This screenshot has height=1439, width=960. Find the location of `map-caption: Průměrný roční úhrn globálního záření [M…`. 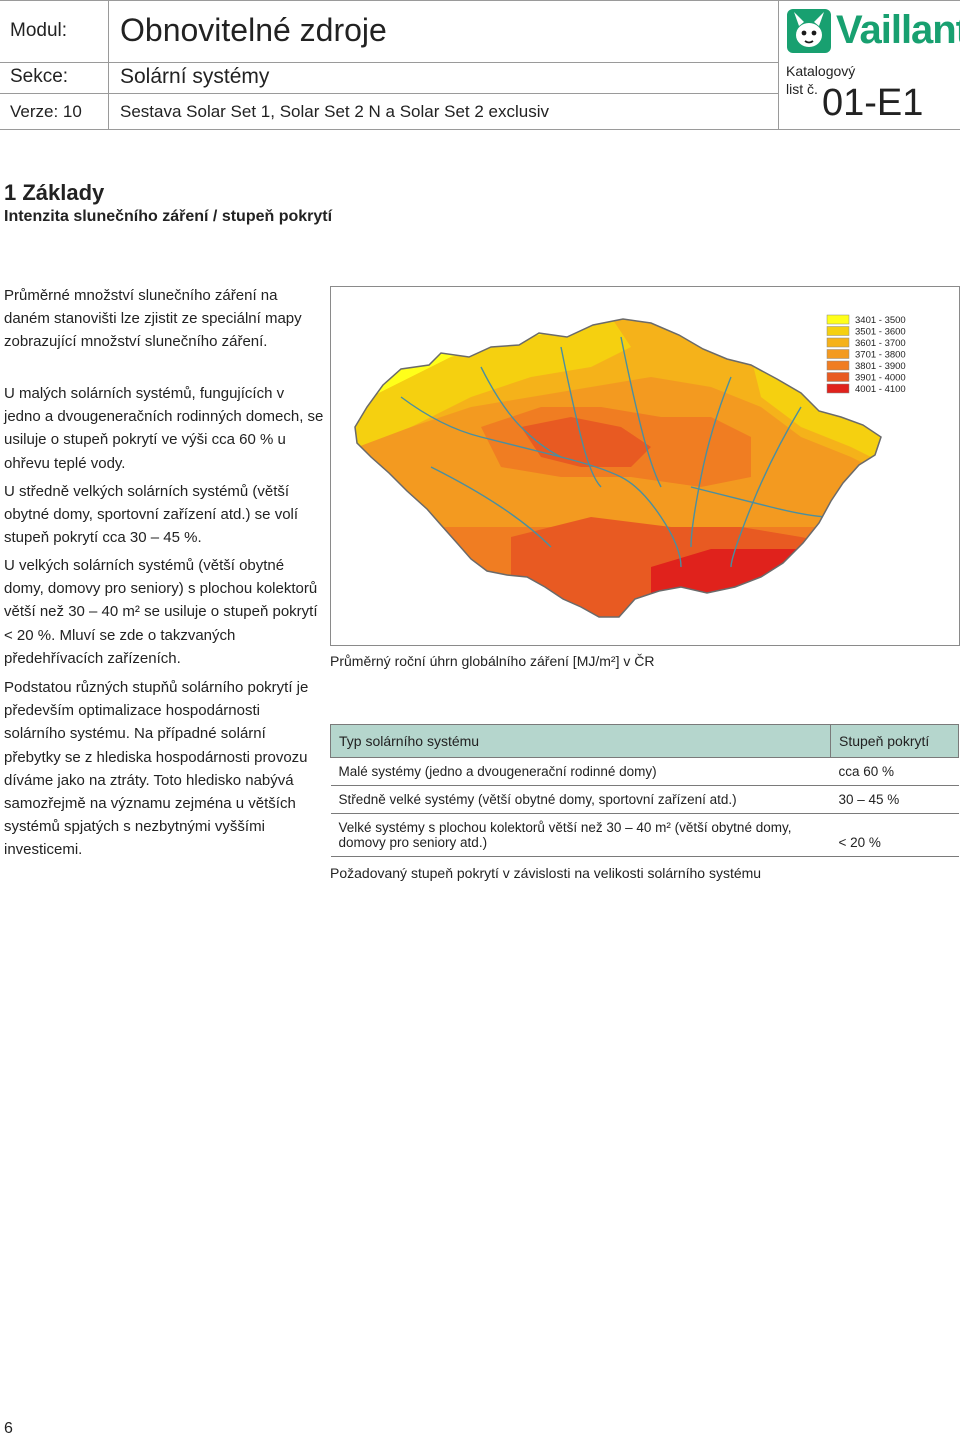

map-caption: Průměrný roční úhrn globálního záření [M… is located at coordinates (492, 661).